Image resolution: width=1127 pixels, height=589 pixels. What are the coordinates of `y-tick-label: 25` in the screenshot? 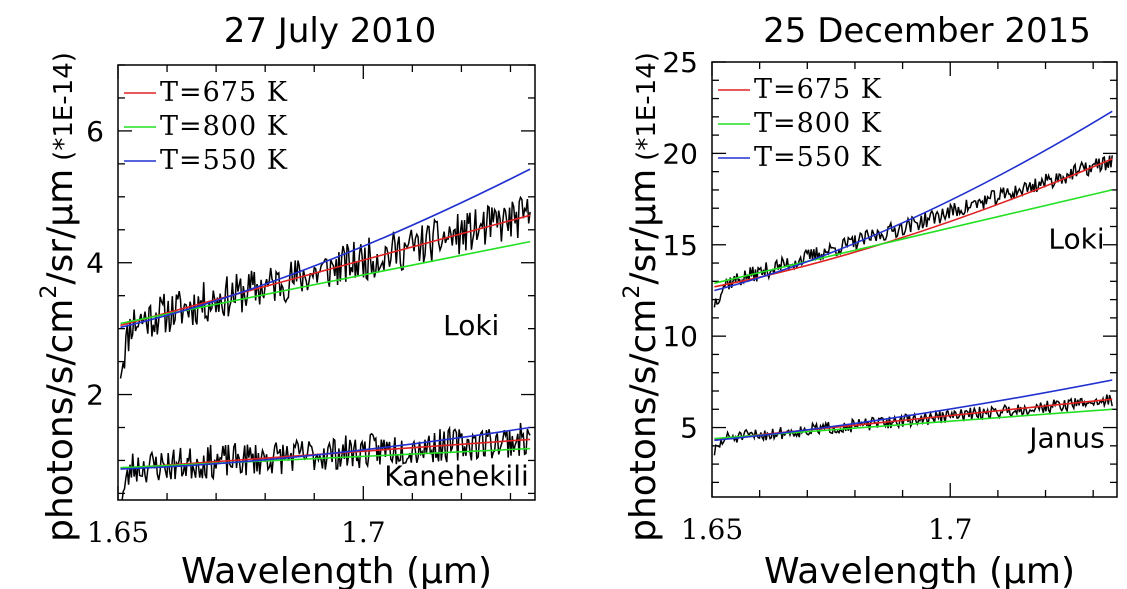 It's located at (680, 62).